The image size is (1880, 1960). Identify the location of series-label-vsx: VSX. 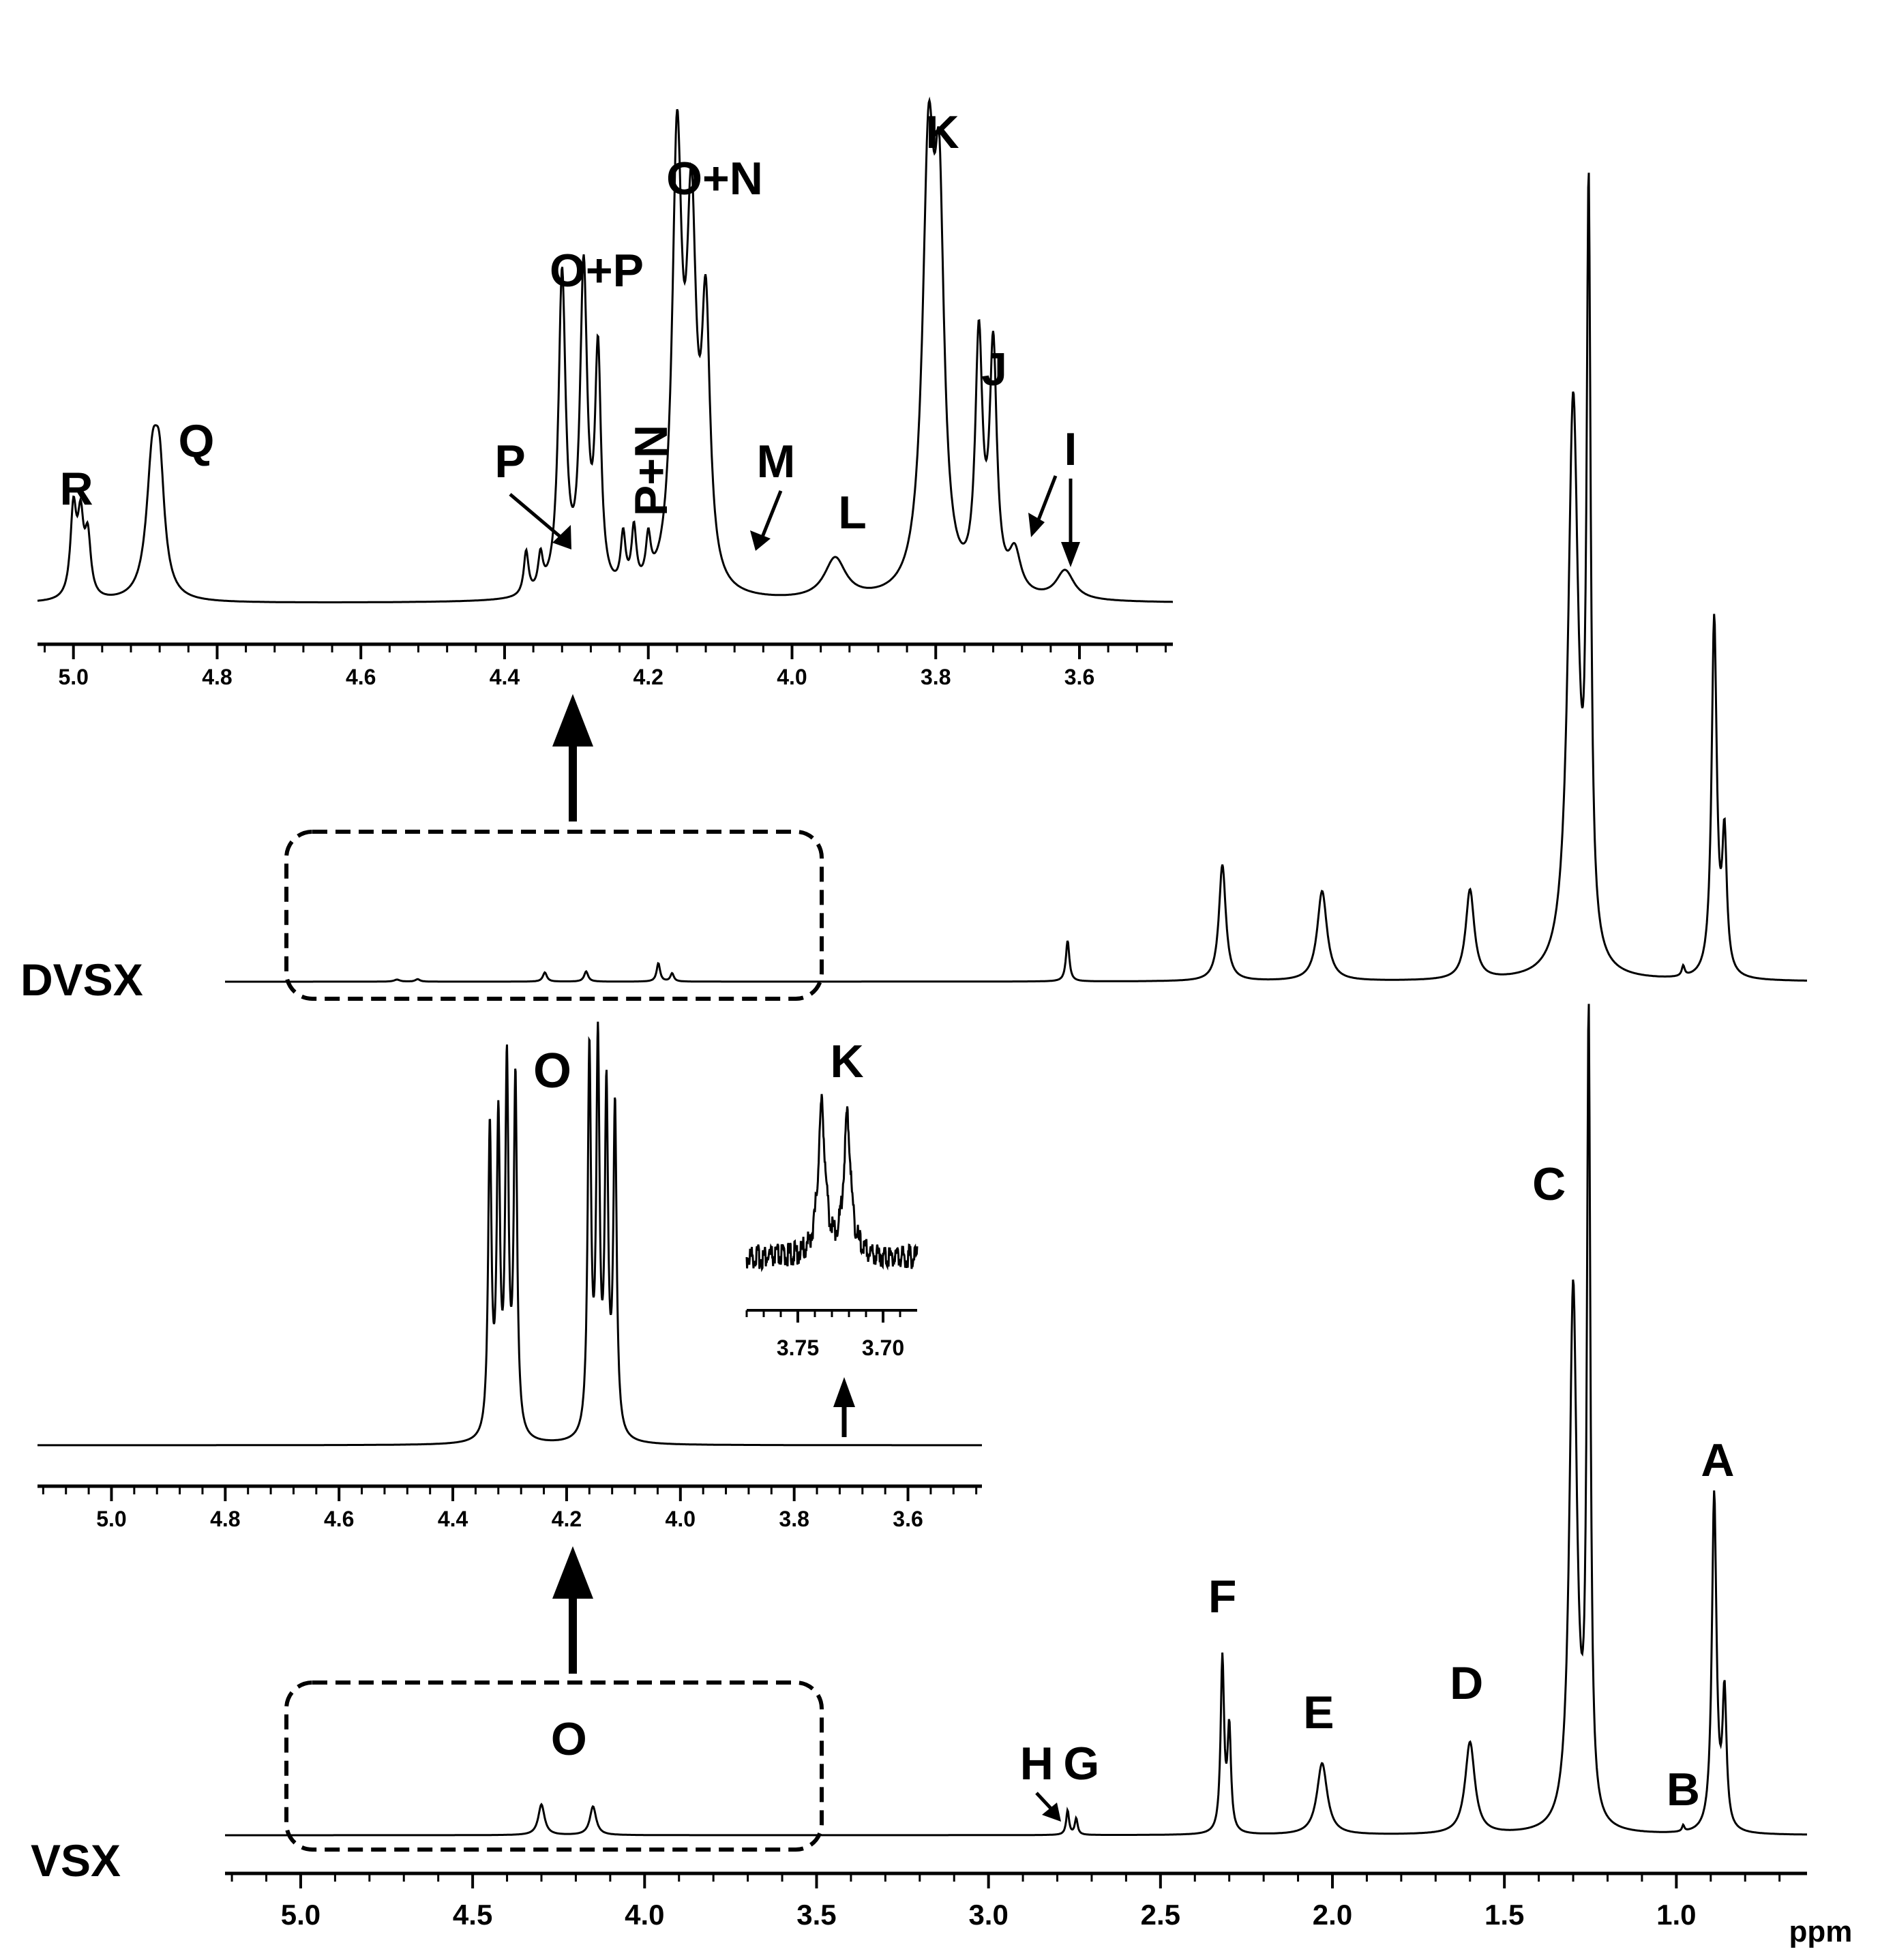
(76, 1860).